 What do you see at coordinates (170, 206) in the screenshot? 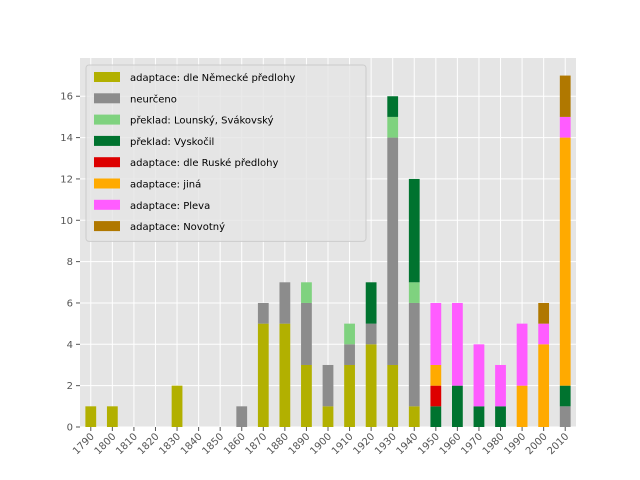
I see `legend-label: adaptace: Pleva` at bounding box center [170, 206].